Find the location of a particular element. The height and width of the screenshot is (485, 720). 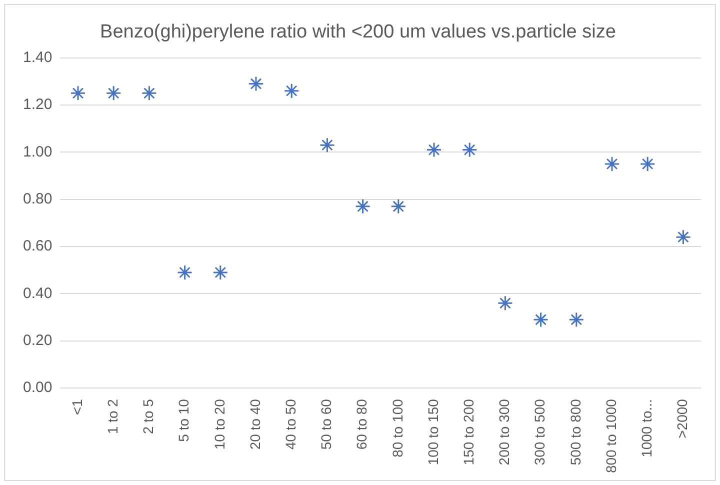

y-tick-label: 1.00 is located at coordinates (37, 151).